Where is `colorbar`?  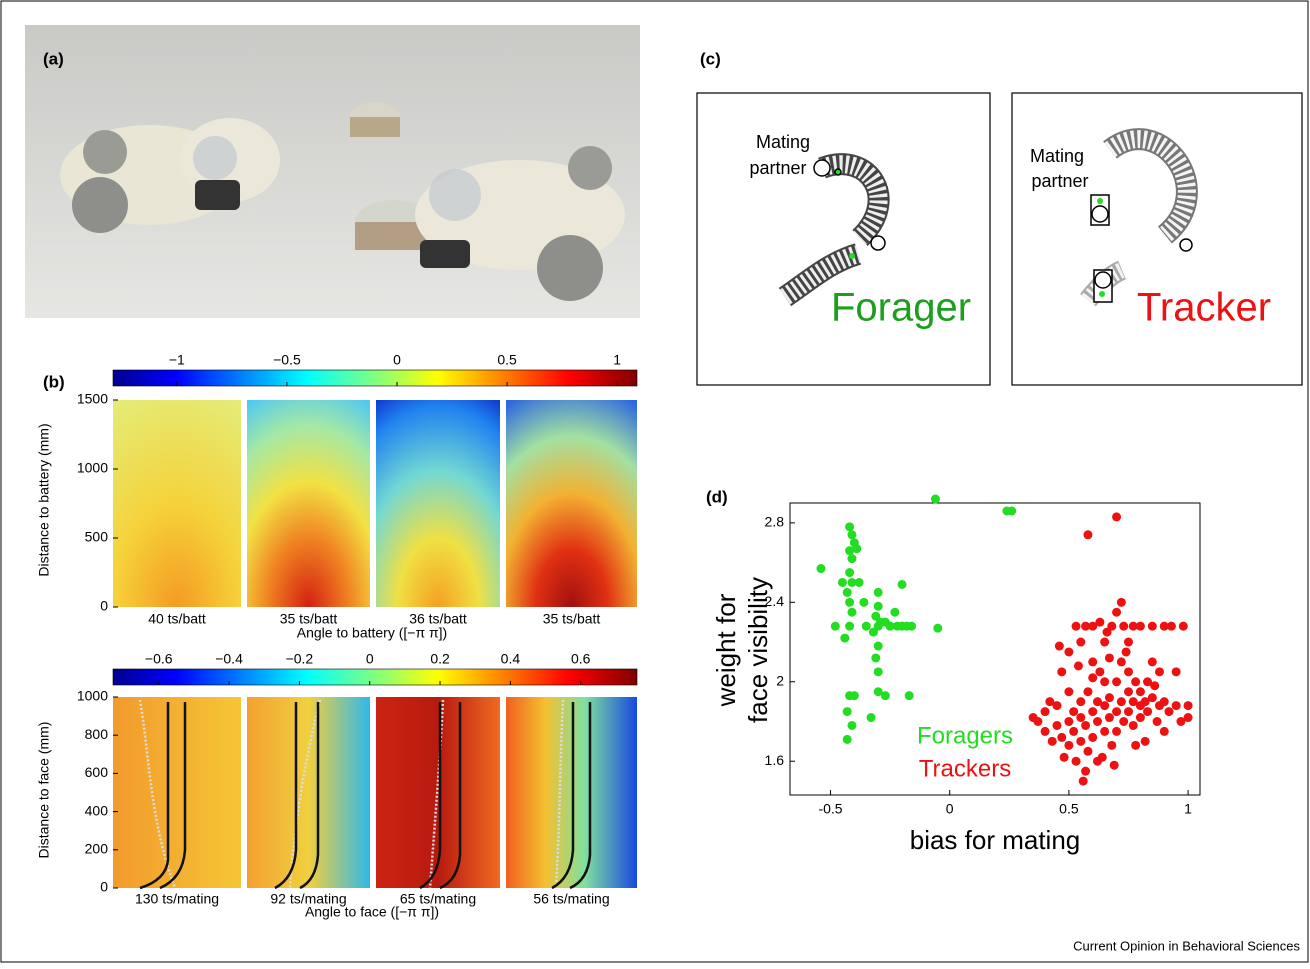
colorbar is located at coordinates (375, 677).